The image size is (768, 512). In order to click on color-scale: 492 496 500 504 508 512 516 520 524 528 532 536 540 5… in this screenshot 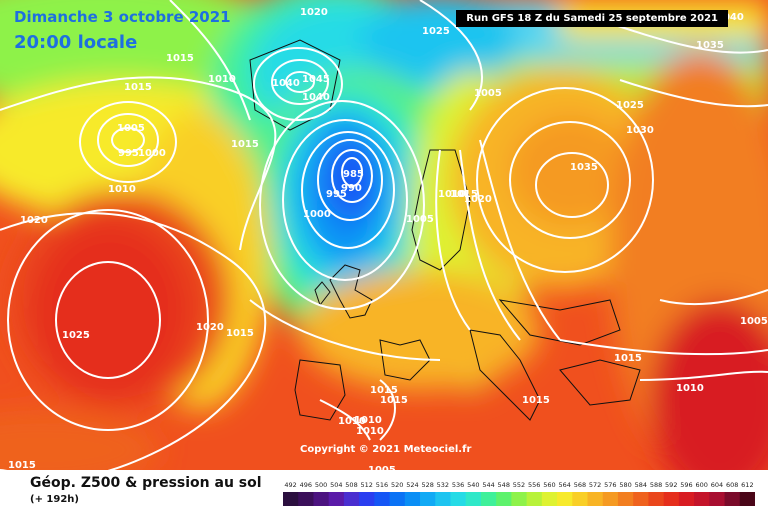, I will do `click(519, 493)`.